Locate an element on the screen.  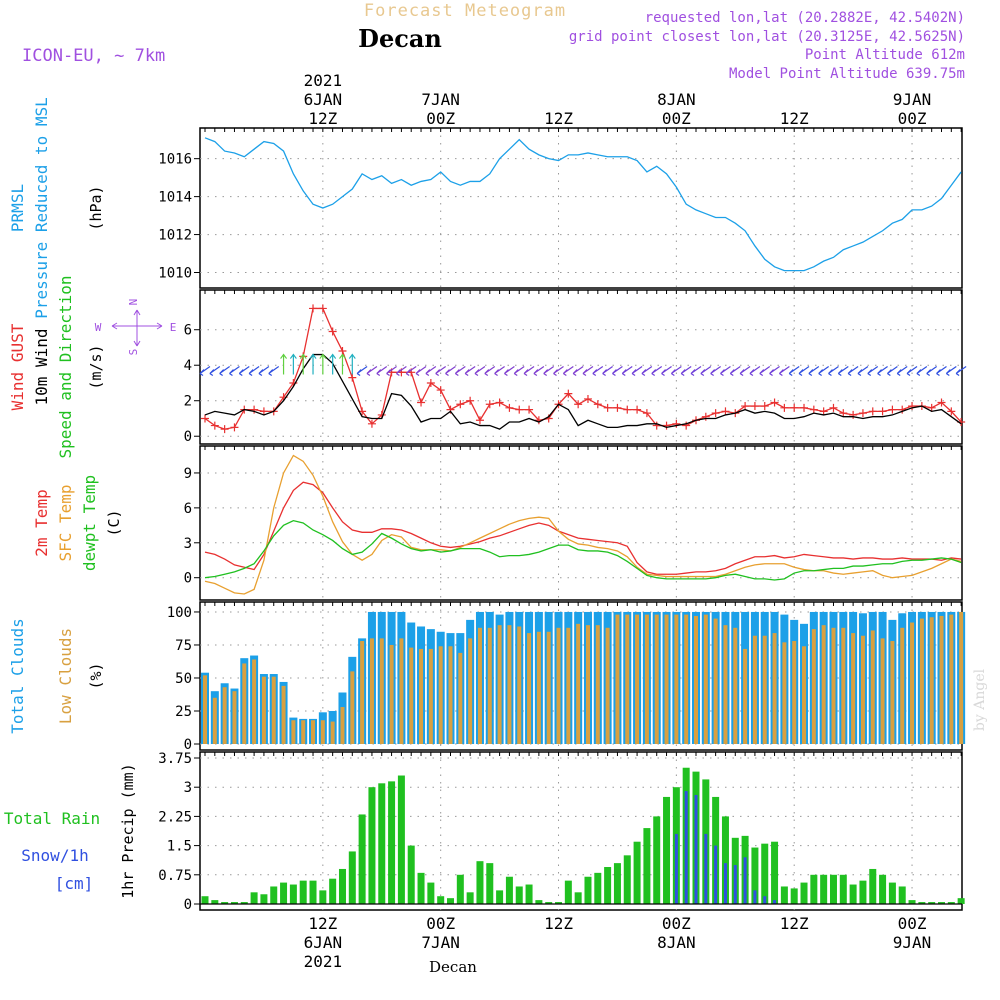
y-tick-label: 1012 is located at coordinates (175, 236).